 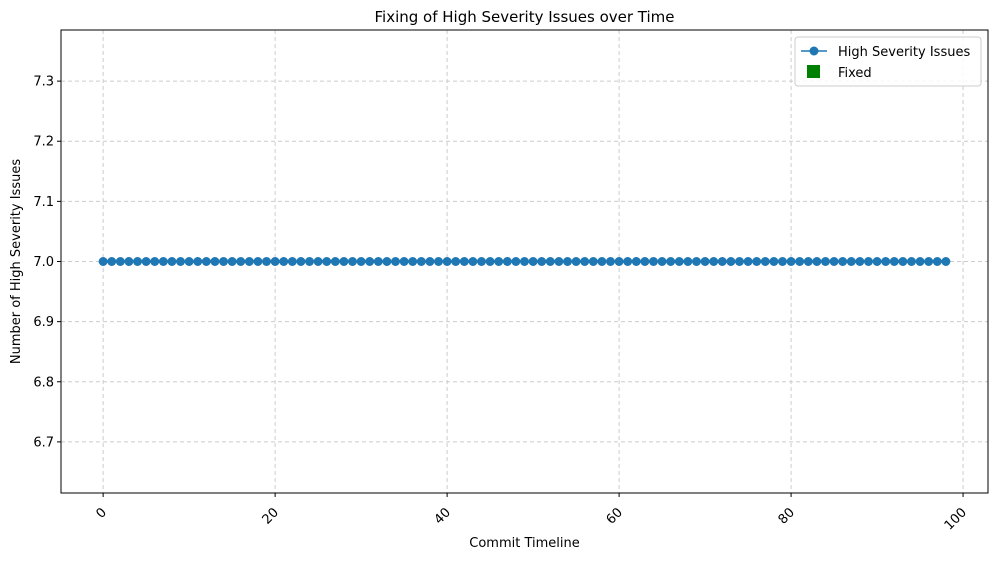 What do you see at coordinates (43, 322) in the screenshot?
I see `y-tick-label: 6.9` at bounding box center [43, 322].